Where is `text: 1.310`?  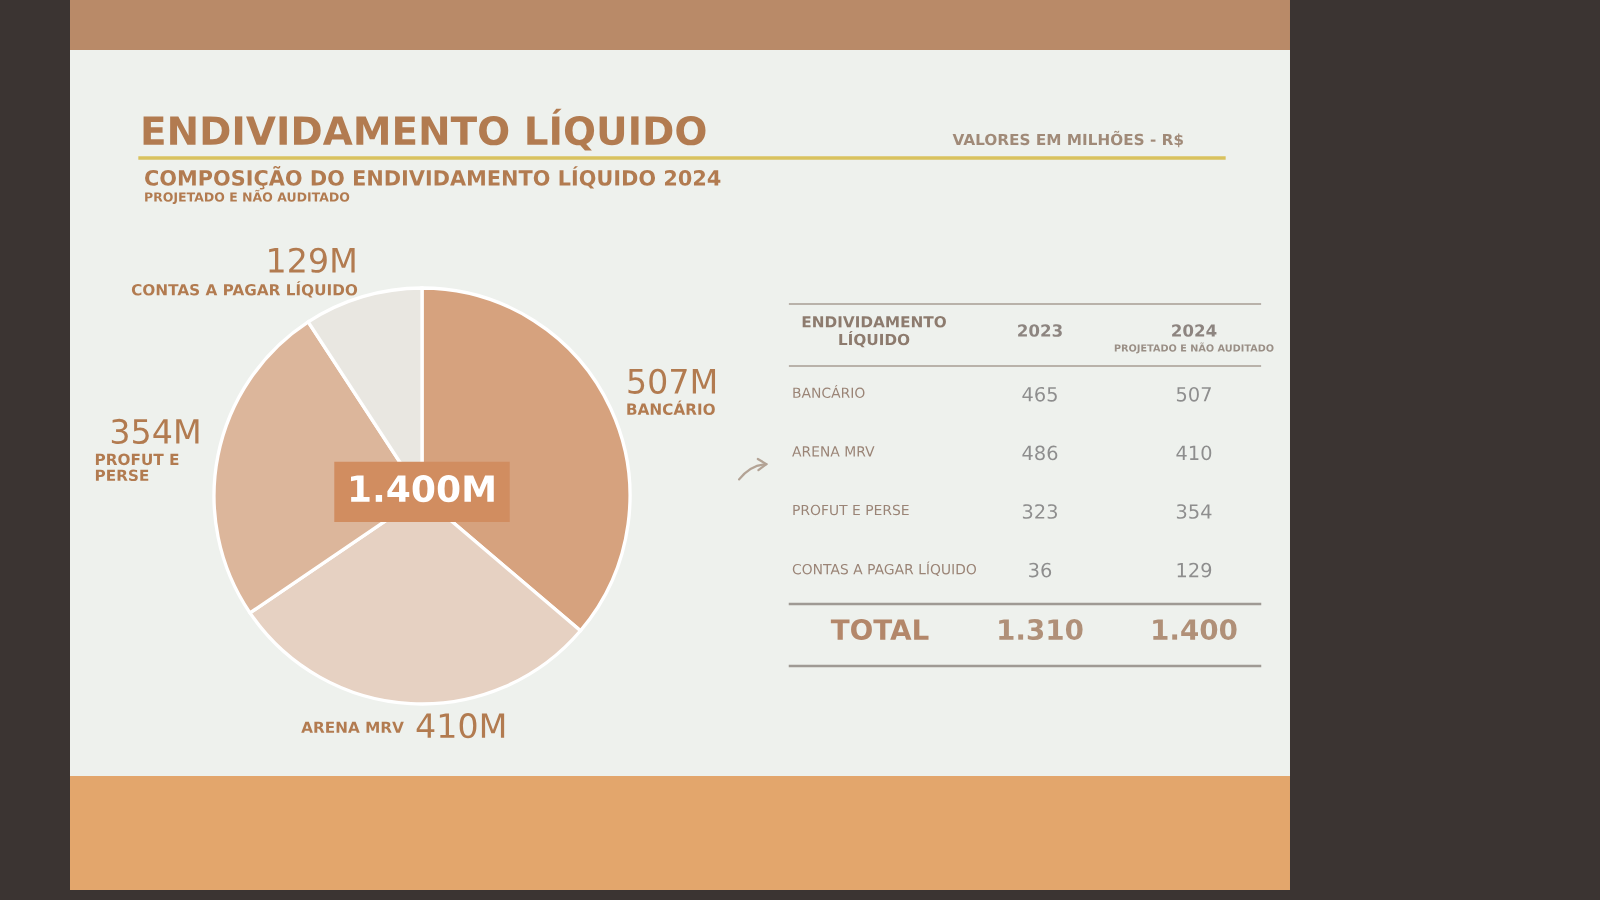 text: 1.310 is located at coordinates (1041, 630).